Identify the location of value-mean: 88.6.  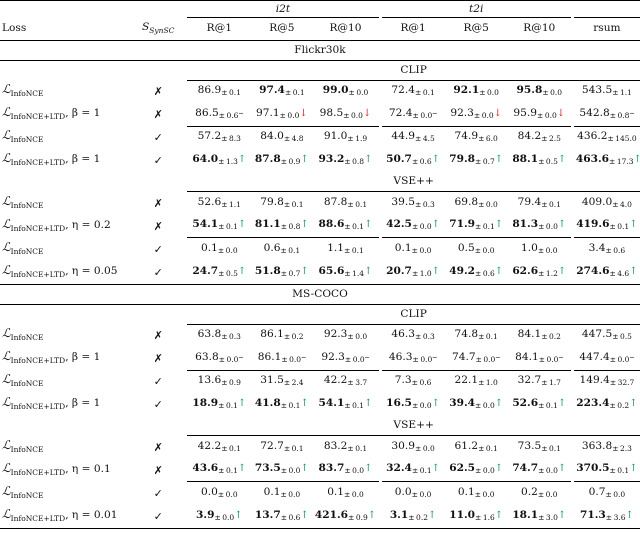
(331, 224).